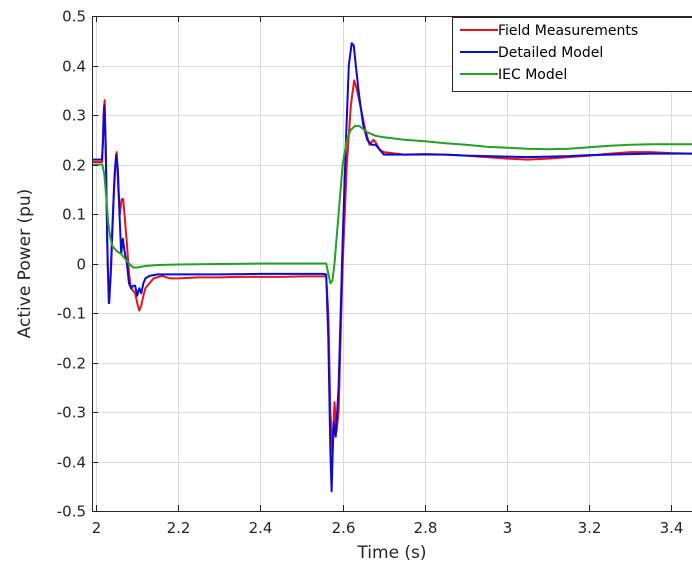  What do you see at coordinates (179, 528) in the screenshot?
I see `x-tick-label: 2.2` at bounding box center [179, 528].